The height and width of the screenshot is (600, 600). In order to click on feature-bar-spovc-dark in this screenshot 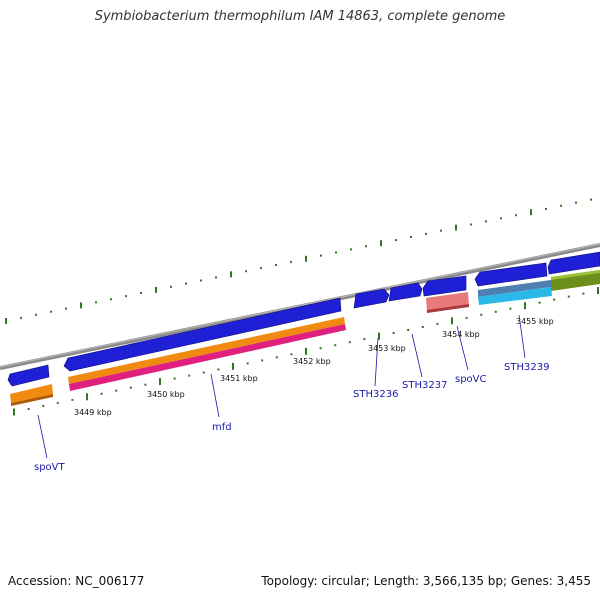, I will do `click(448, 308)`.